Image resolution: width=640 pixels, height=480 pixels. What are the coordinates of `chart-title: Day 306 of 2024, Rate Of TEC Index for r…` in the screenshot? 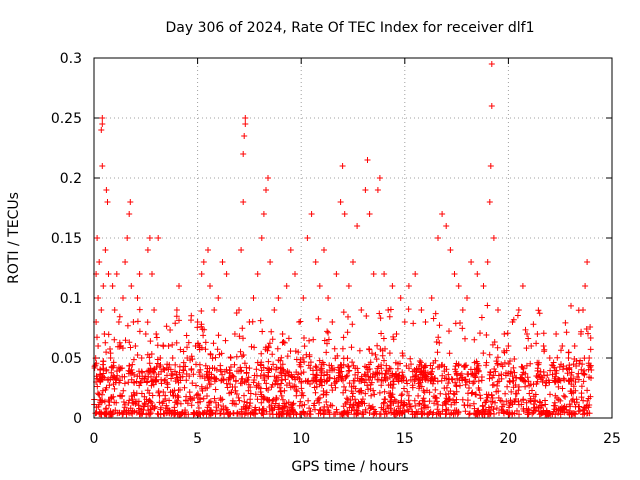 It's located at (350, 28).